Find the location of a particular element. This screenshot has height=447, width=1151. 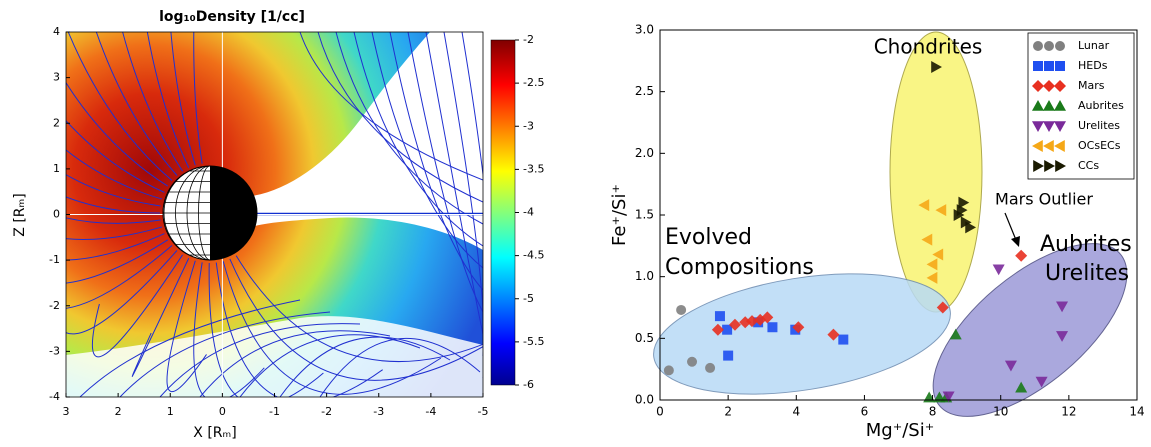

legend-label: Urelites is located at coordinates (1099, 125).